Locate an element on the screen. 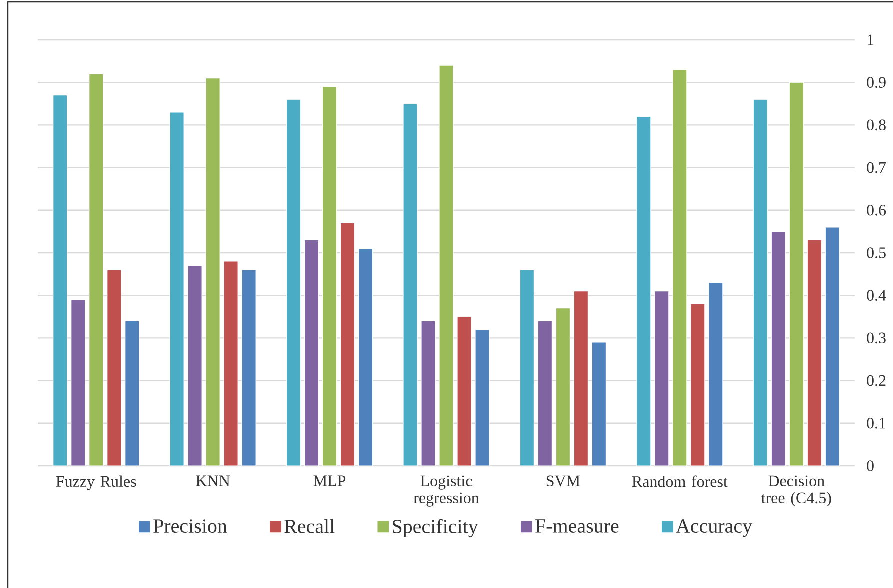 This screenshot has width=893, height=588. y-tick-label: 0.3 is located at coordinates (876, 338).